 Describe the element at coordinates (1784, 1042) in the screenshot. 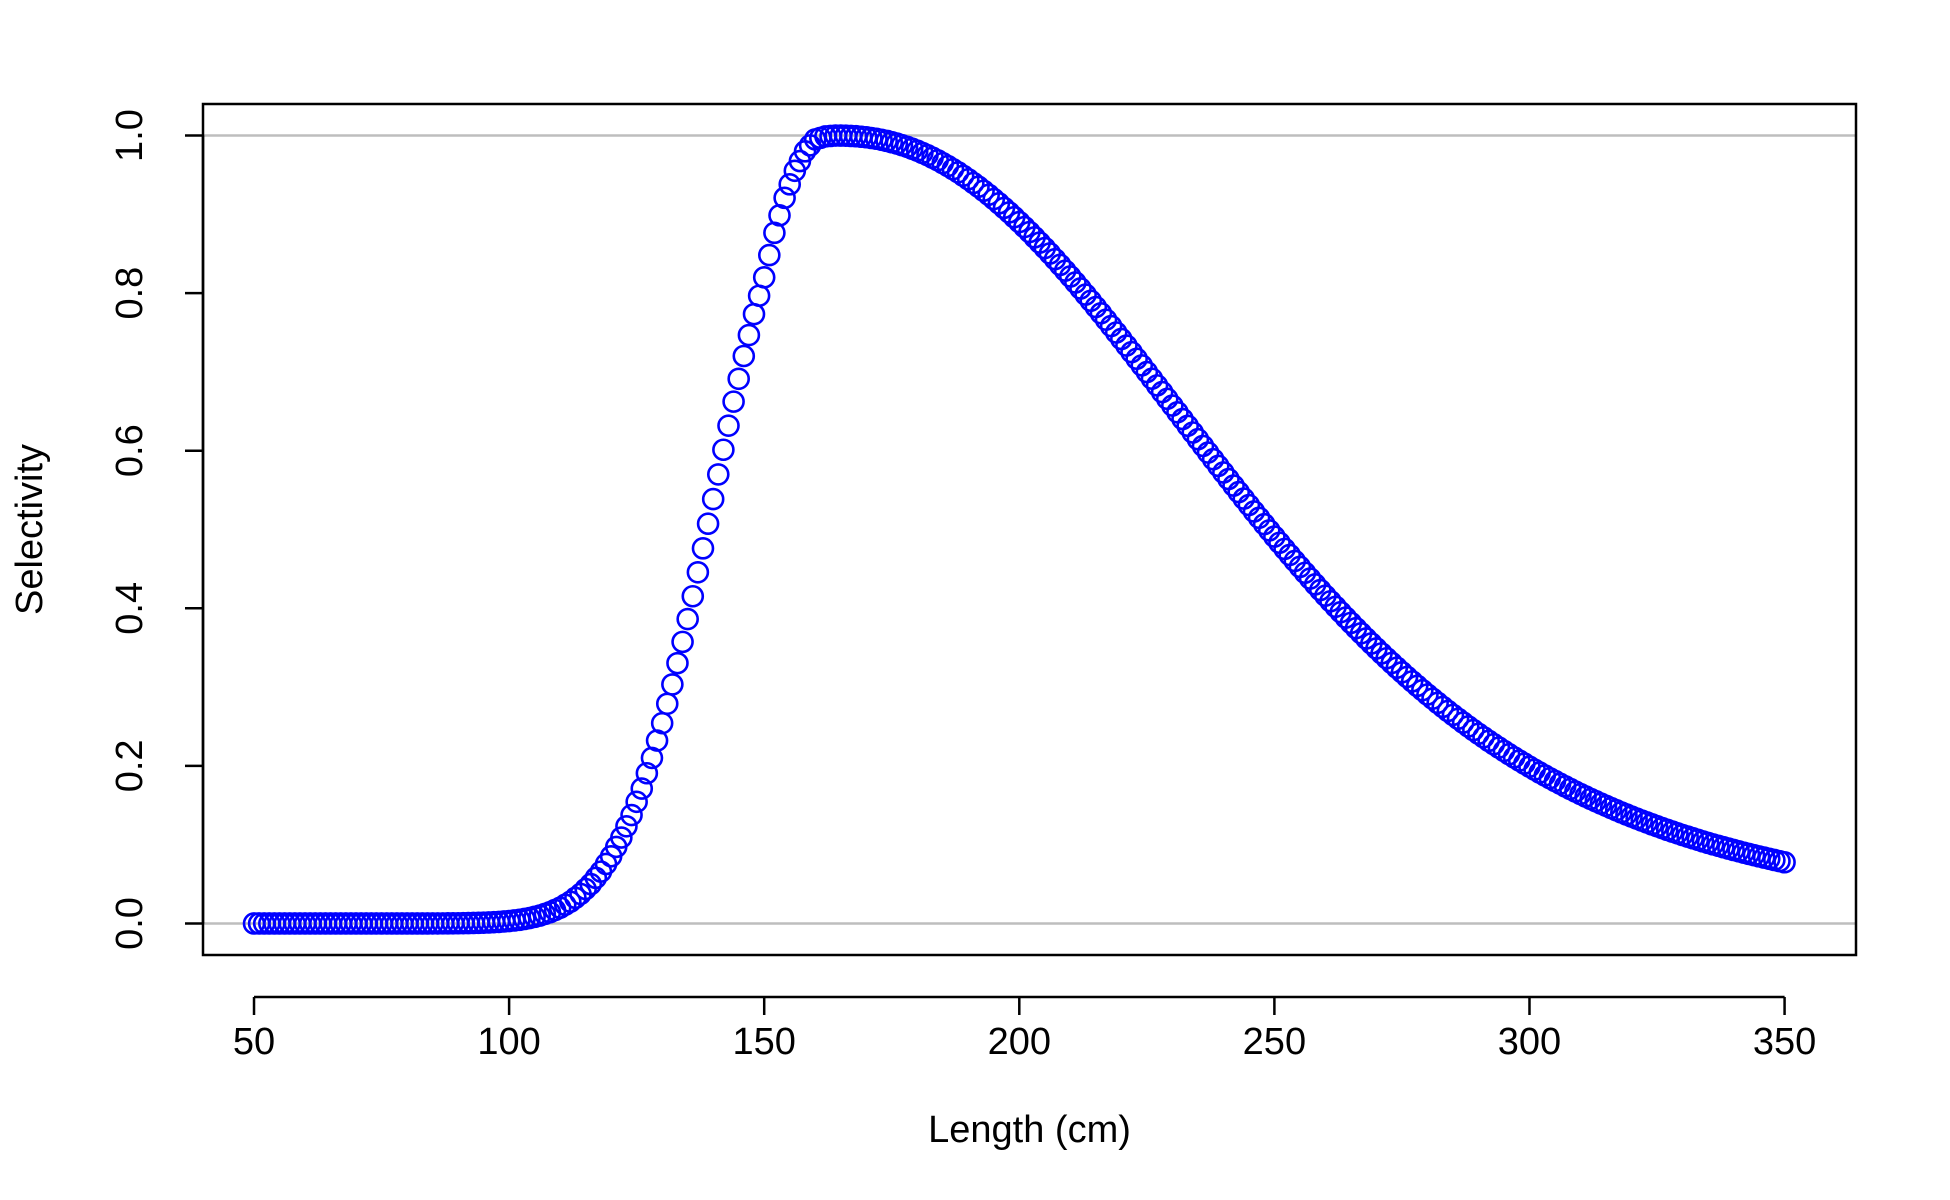

I see `x-tick-label: 350` at that location.